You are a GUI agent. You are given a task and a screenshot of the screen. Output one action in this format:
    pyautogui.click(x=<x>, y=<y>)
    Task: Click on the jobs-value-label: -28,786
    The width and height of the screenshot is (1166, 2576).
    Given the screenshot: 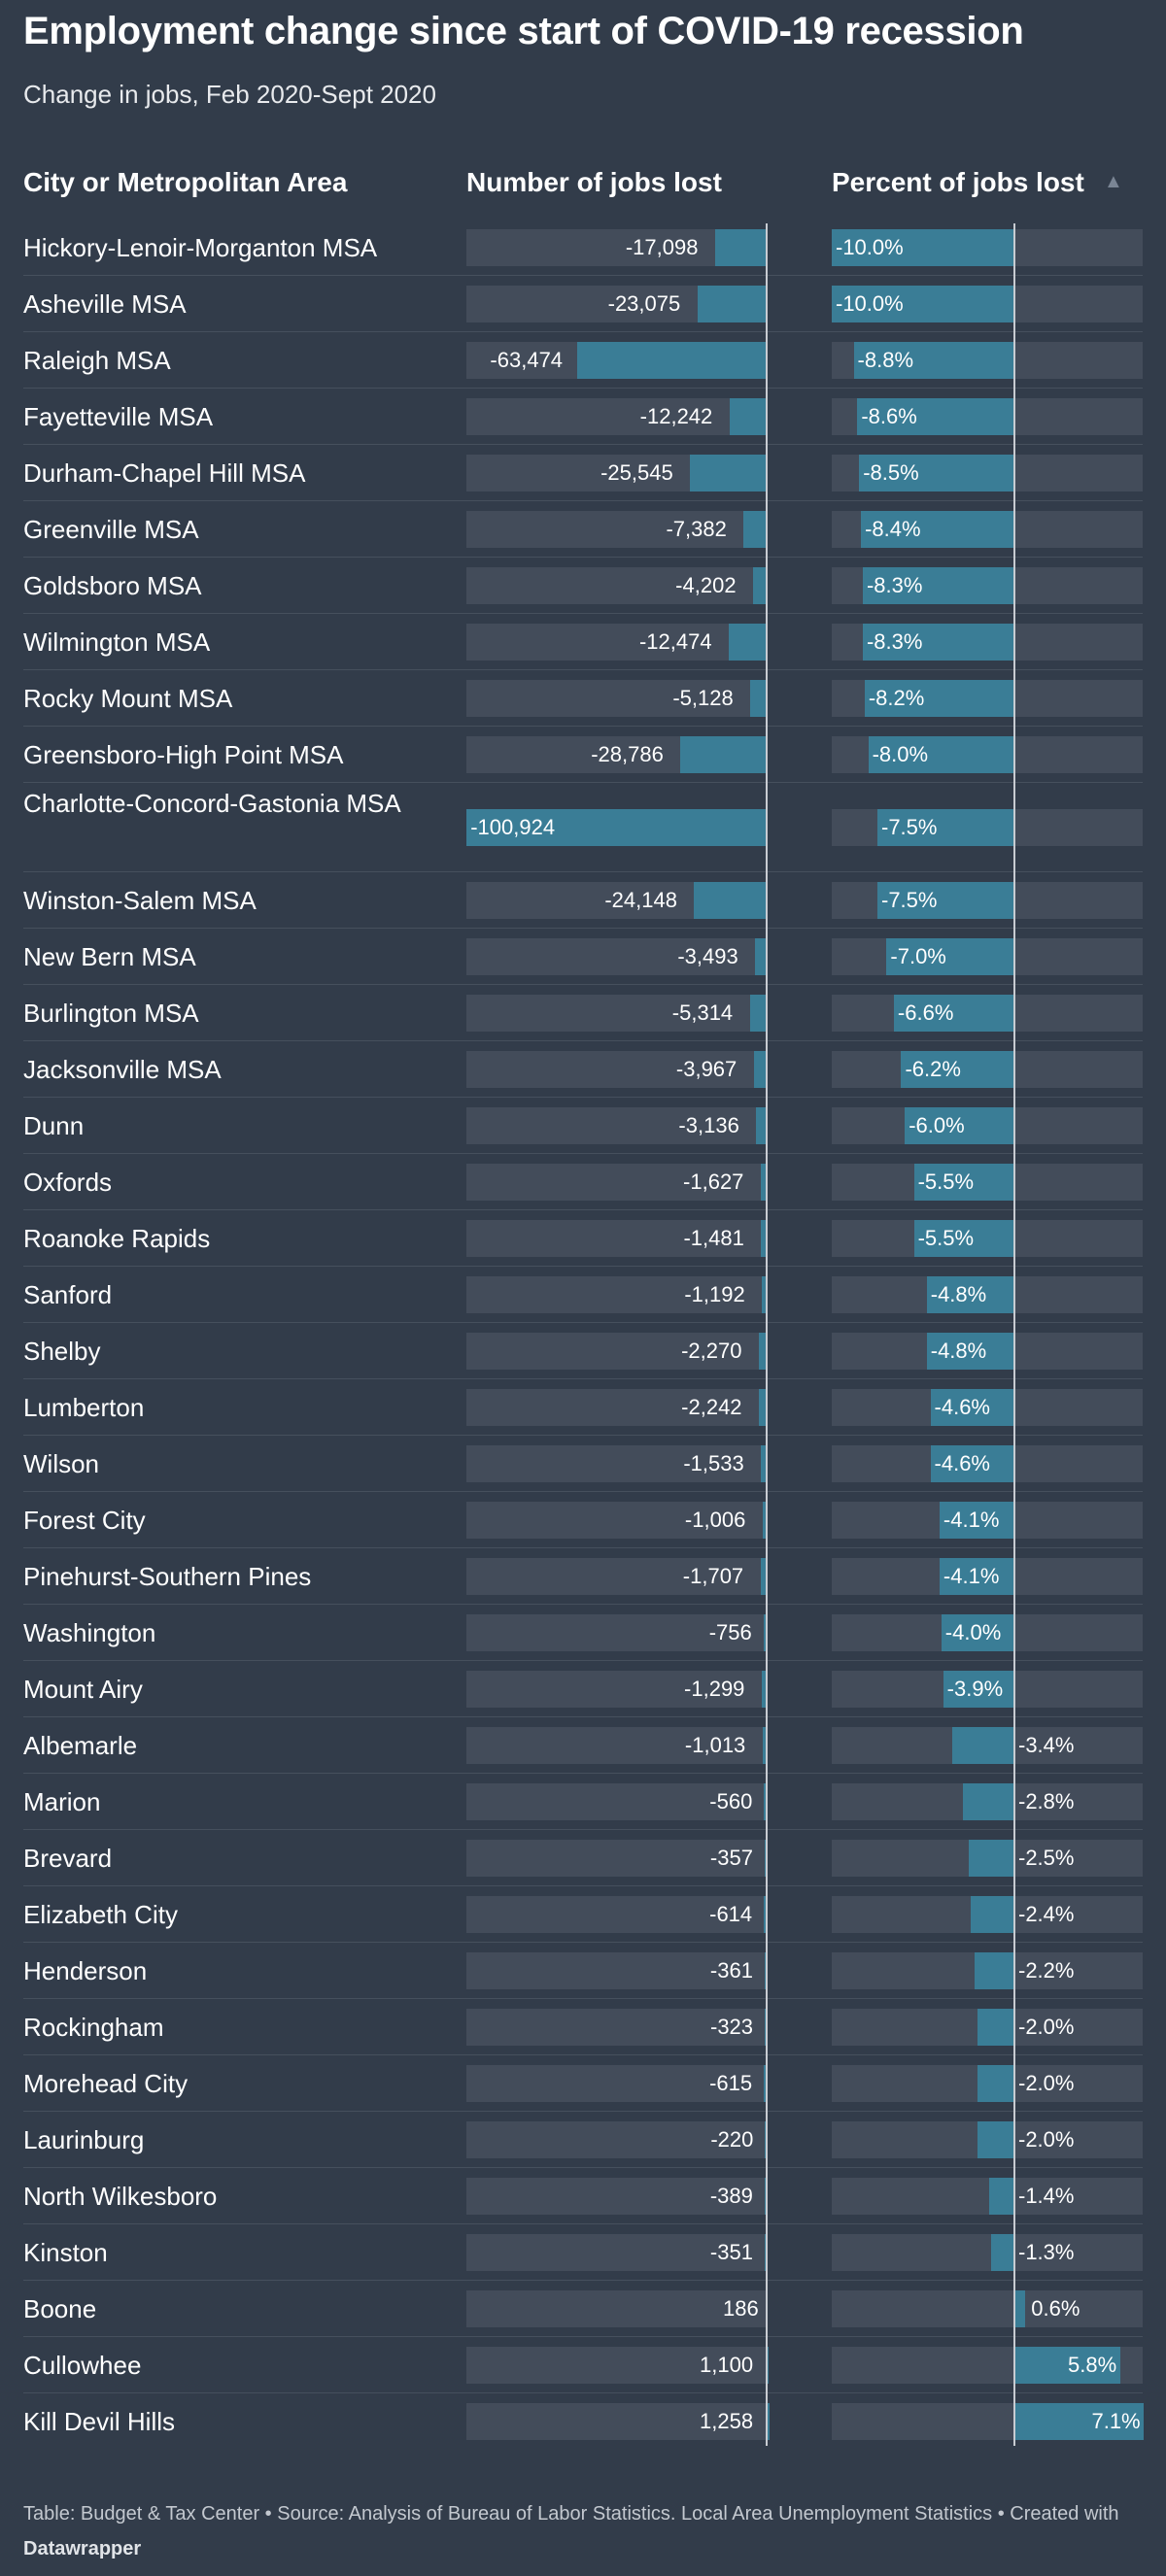 What is the action you would take?
    pyautogui.click(x=627, y=754)
    